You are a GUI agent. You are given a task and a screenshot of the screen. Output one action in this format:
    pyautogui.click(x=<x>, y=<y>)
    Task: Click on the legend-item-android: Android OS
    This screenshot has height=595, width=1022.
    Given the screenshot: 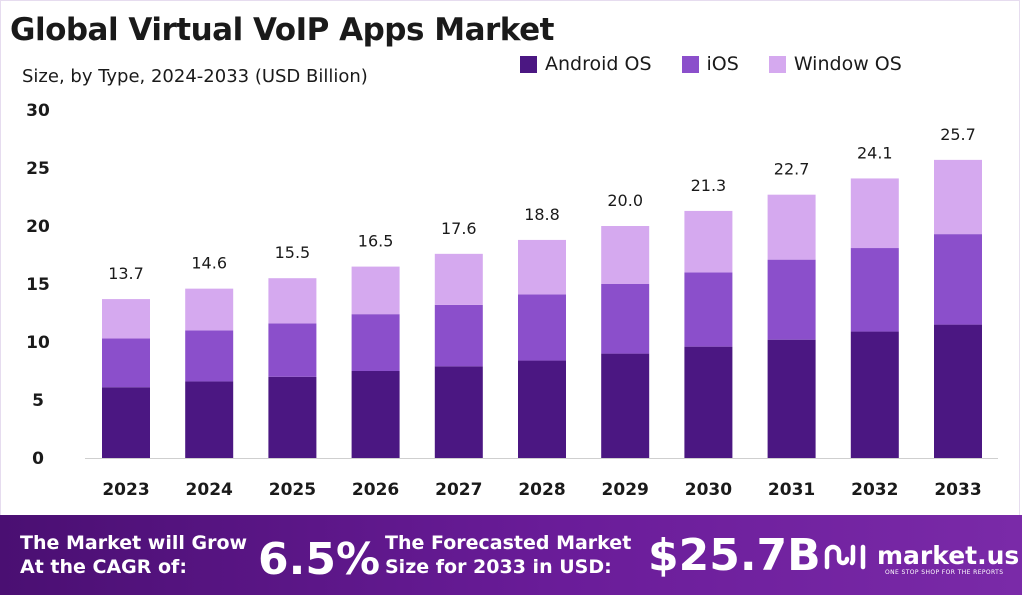 What is the action you would take?
    pyautogui.click(x=586, y=64)
    